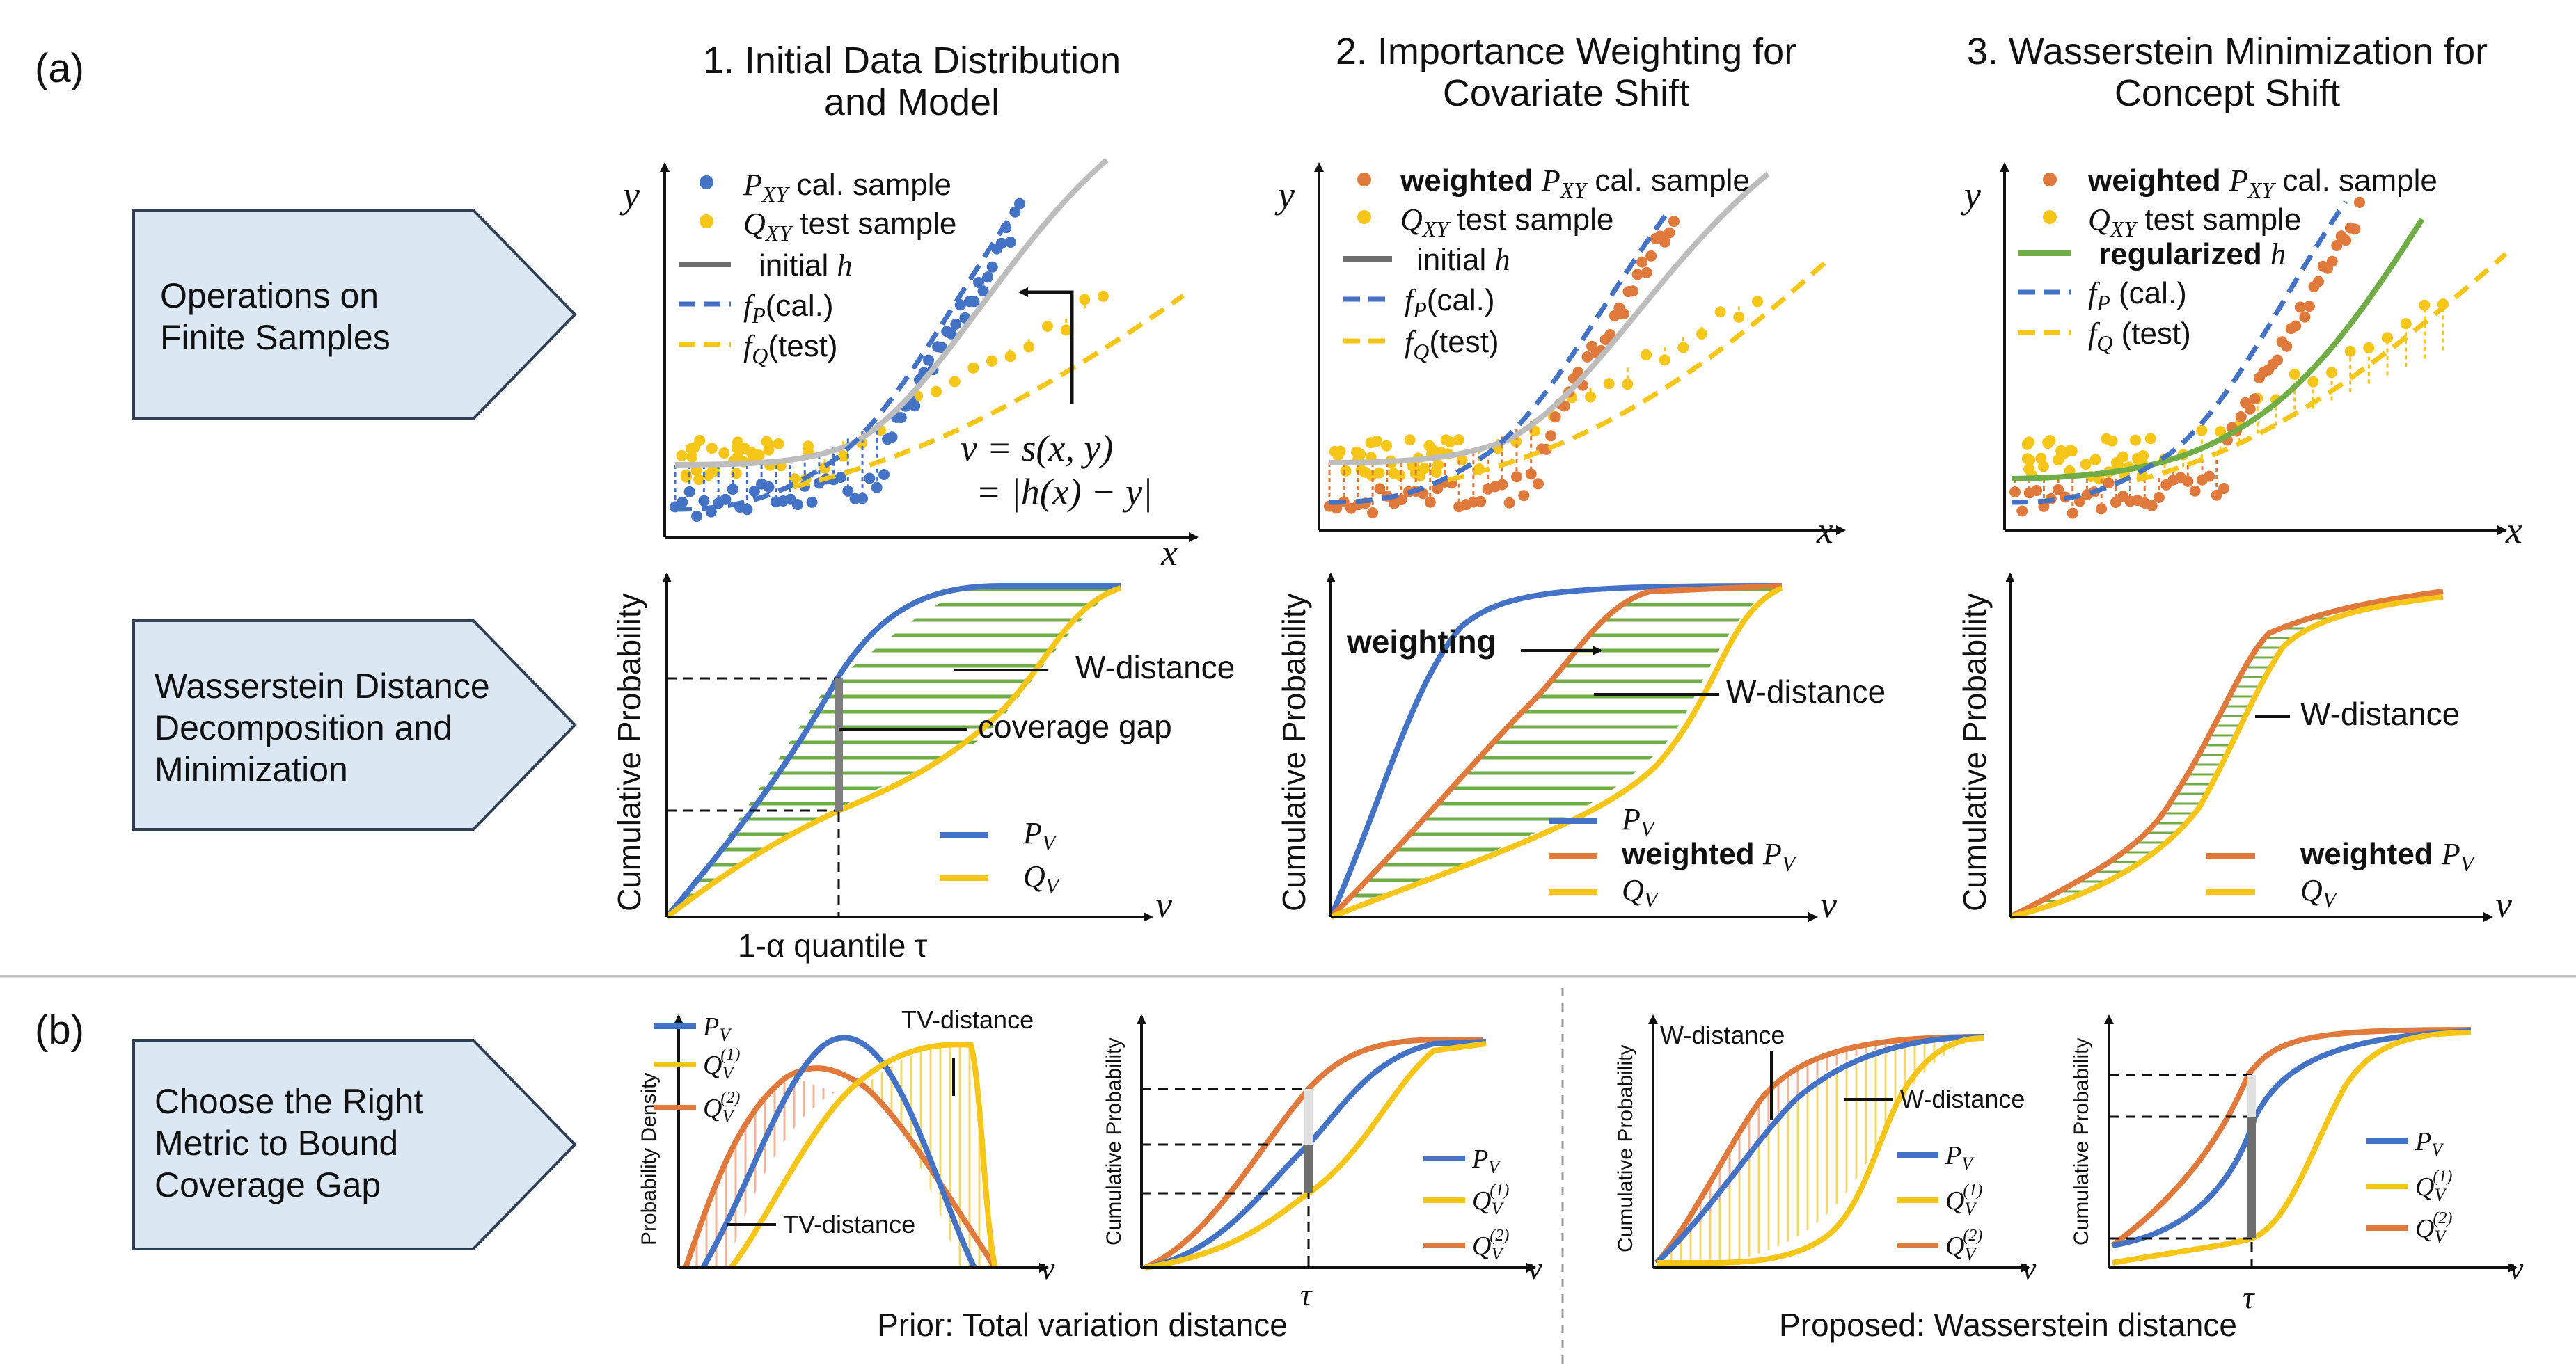  I want to click on svg-text: QV(2), so click(1963, 1245).